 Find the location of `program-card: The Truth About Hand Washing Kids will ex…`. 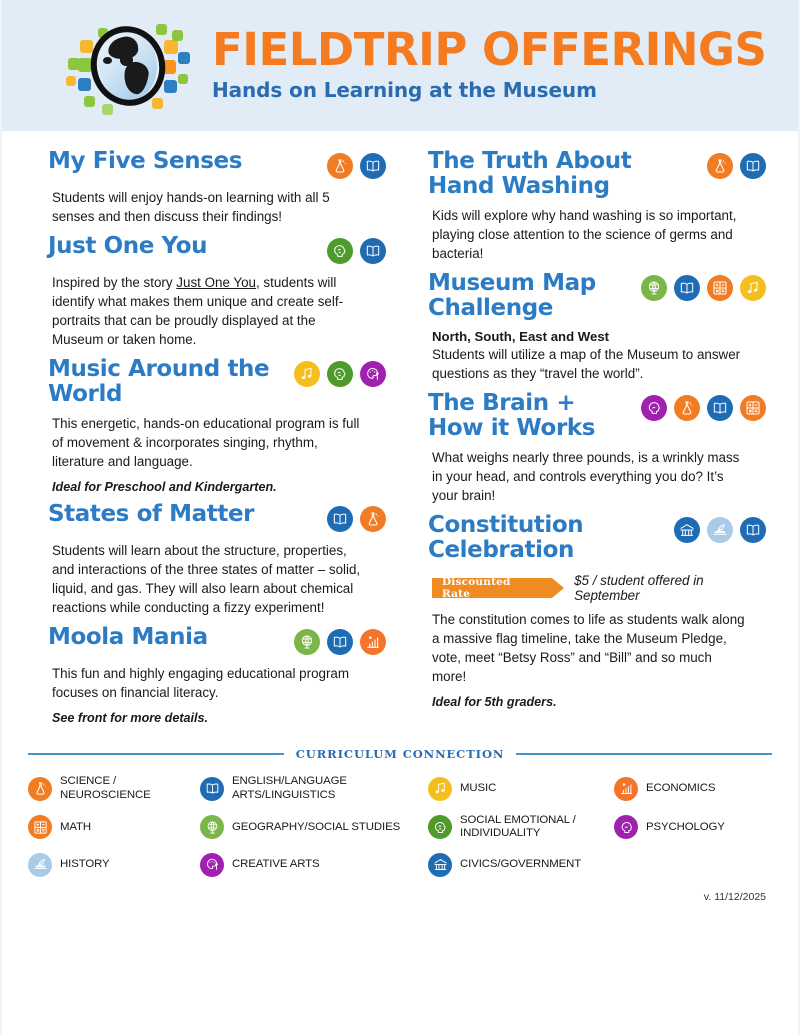

program-card: The Truth About Hand Washing Kids will ex… is located at coordinates (590, 206).